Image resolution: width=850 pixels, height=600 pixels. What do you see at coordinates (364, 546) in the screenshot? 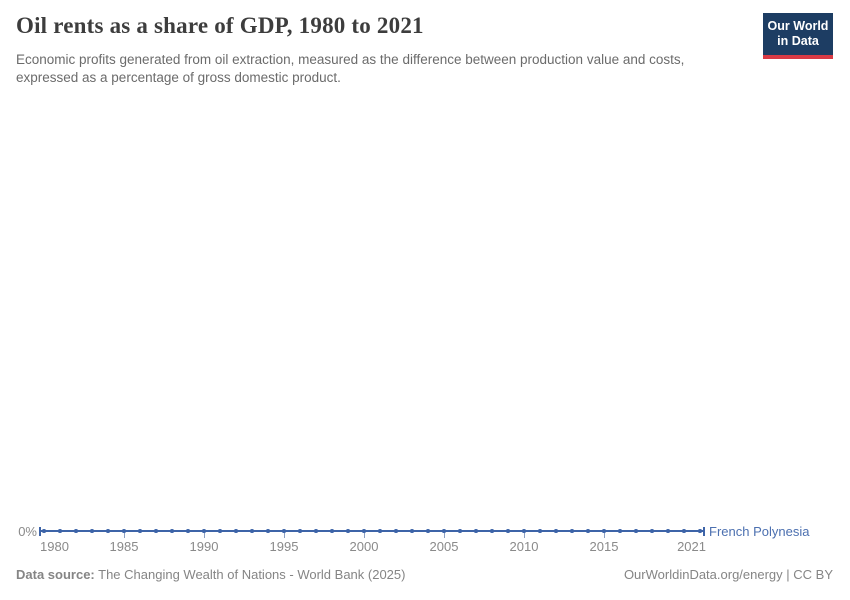
I see `x-tick-label: 2000` at bounding box center [364, 546].